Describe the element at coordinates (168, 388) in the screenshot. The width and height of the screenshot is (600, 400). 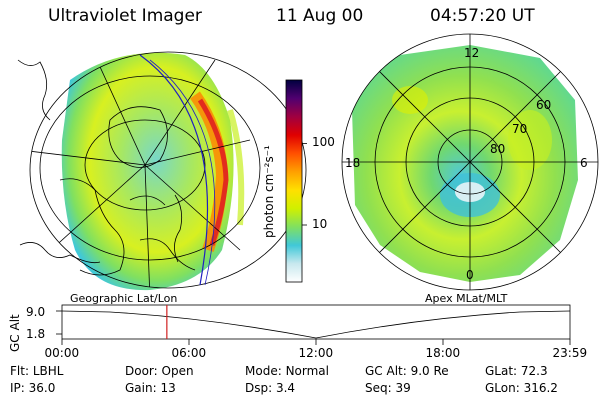
I see `status-value: 13` at that location.